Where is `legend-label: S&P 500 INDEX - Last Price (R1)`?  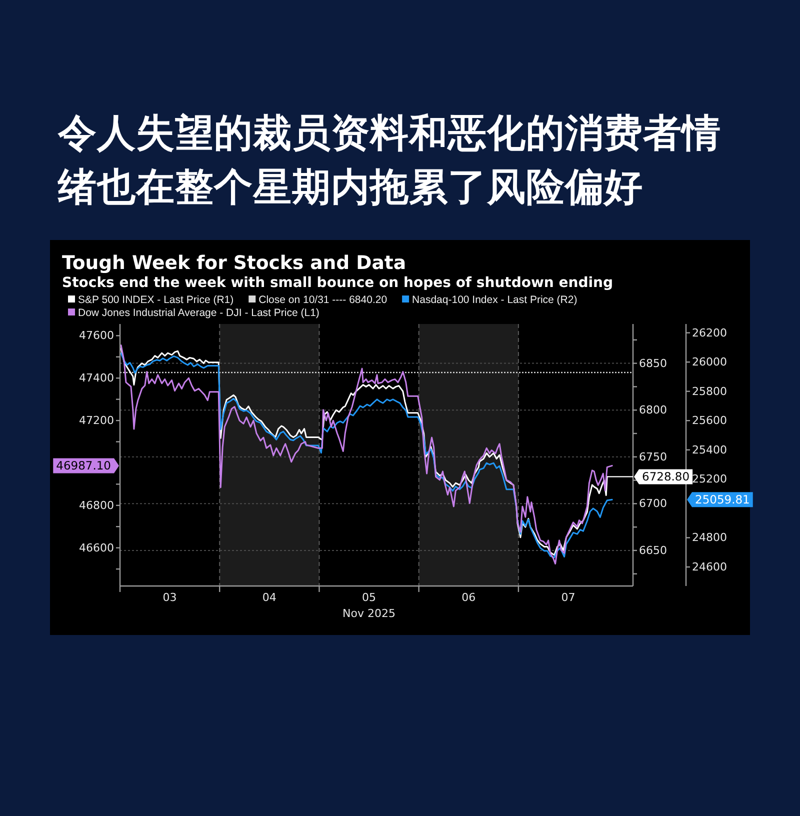 legend-label: S&P 500 INDEX - Last Price (R1) is located at coordinates (156, 300).